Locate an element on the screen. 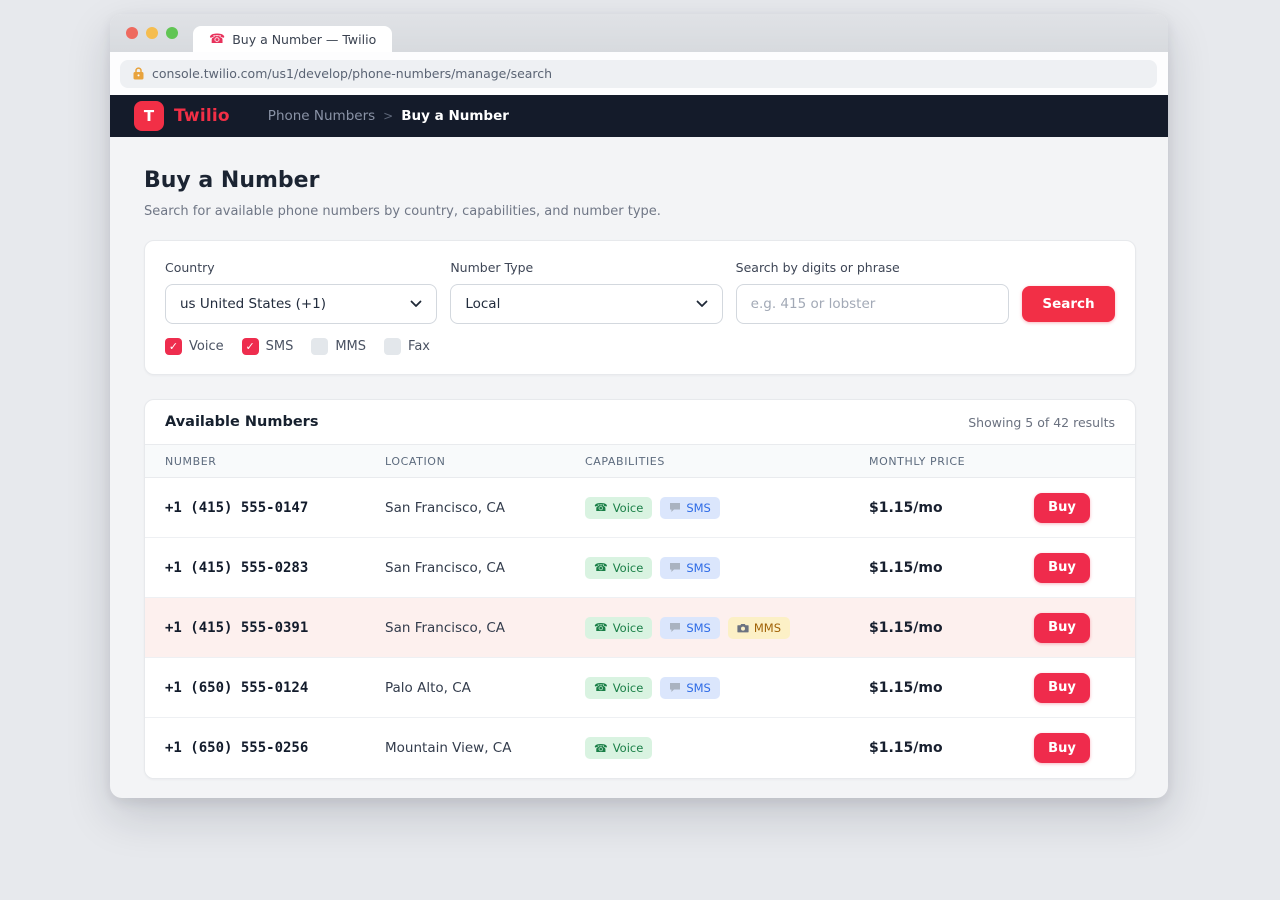 Image resolution: width=1280 pixels, height=900 pixels. breadcrumb: Phone Numbers > Buy a Number is located at coordinates (388, 116).